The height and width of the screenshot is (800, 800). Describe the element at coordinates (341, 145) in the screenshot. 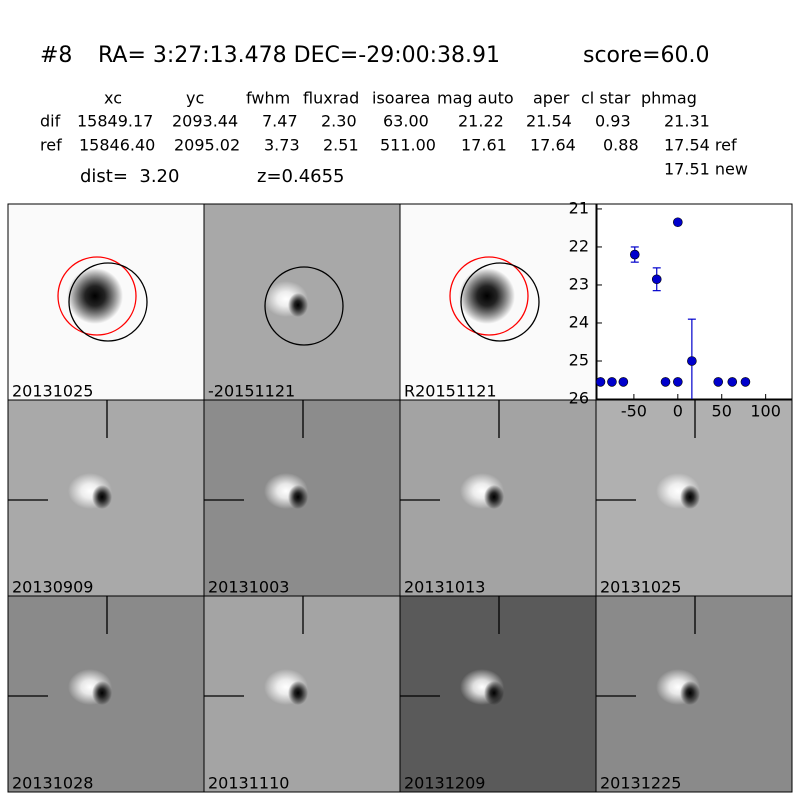

I see `table-cell: 2.51` at that location.